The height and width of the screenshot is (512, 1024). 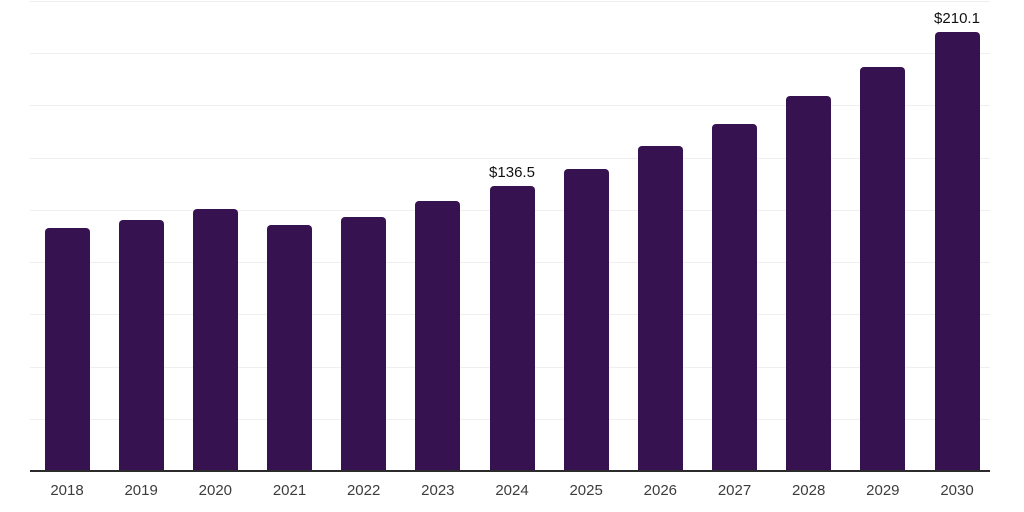 What do you see at coordinates (438, 490) in the screenshot?
I see `x-tick-label-2023: 2023` at bounding box center [438, 490].